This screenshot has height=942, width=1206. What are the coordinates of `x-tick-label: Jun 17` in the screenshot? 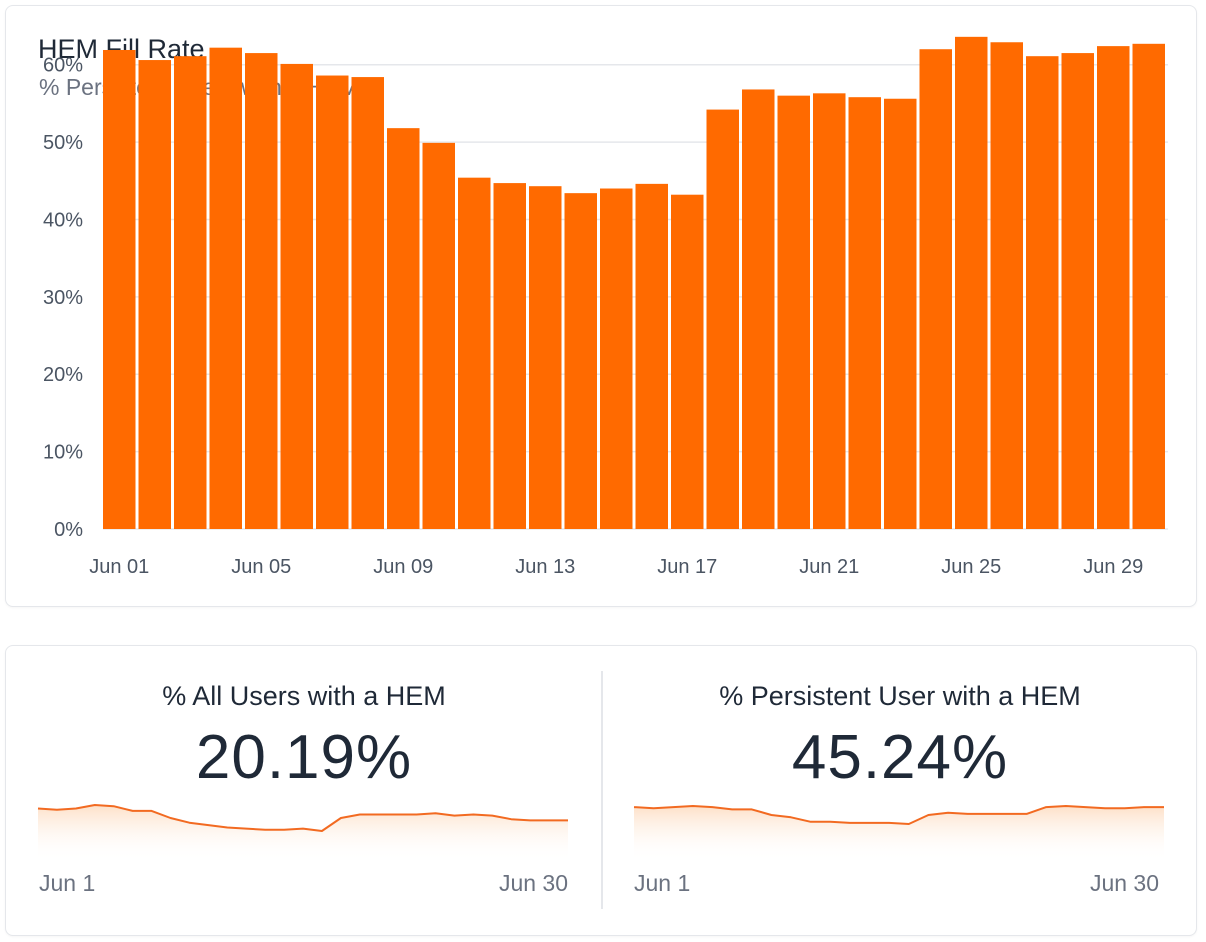 It's located at (687, 567).